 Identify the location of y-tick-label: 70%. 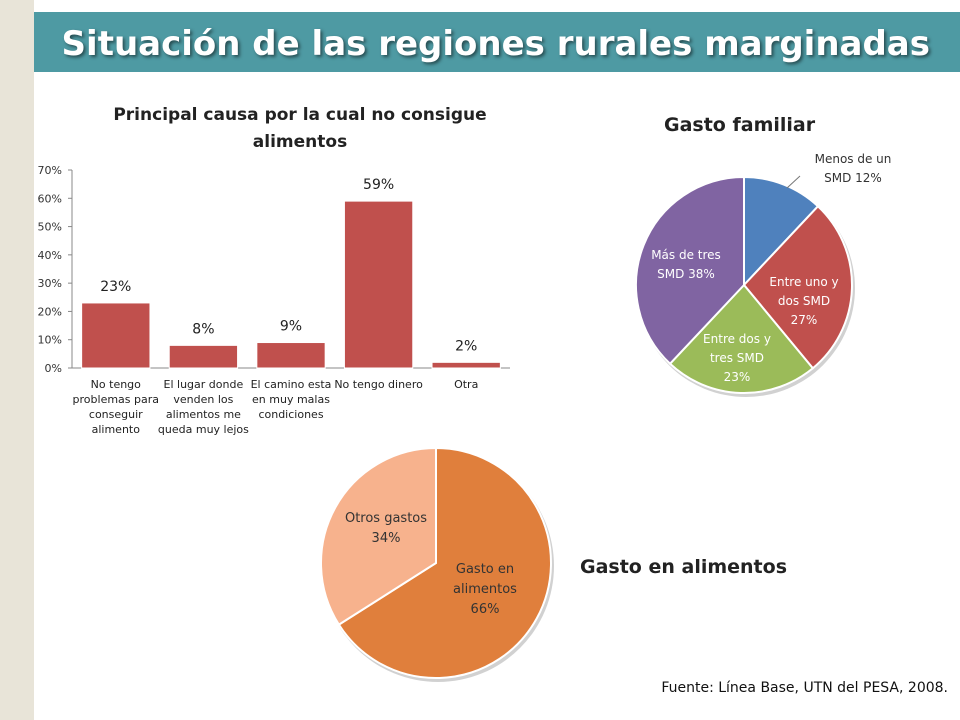
(50, 170).